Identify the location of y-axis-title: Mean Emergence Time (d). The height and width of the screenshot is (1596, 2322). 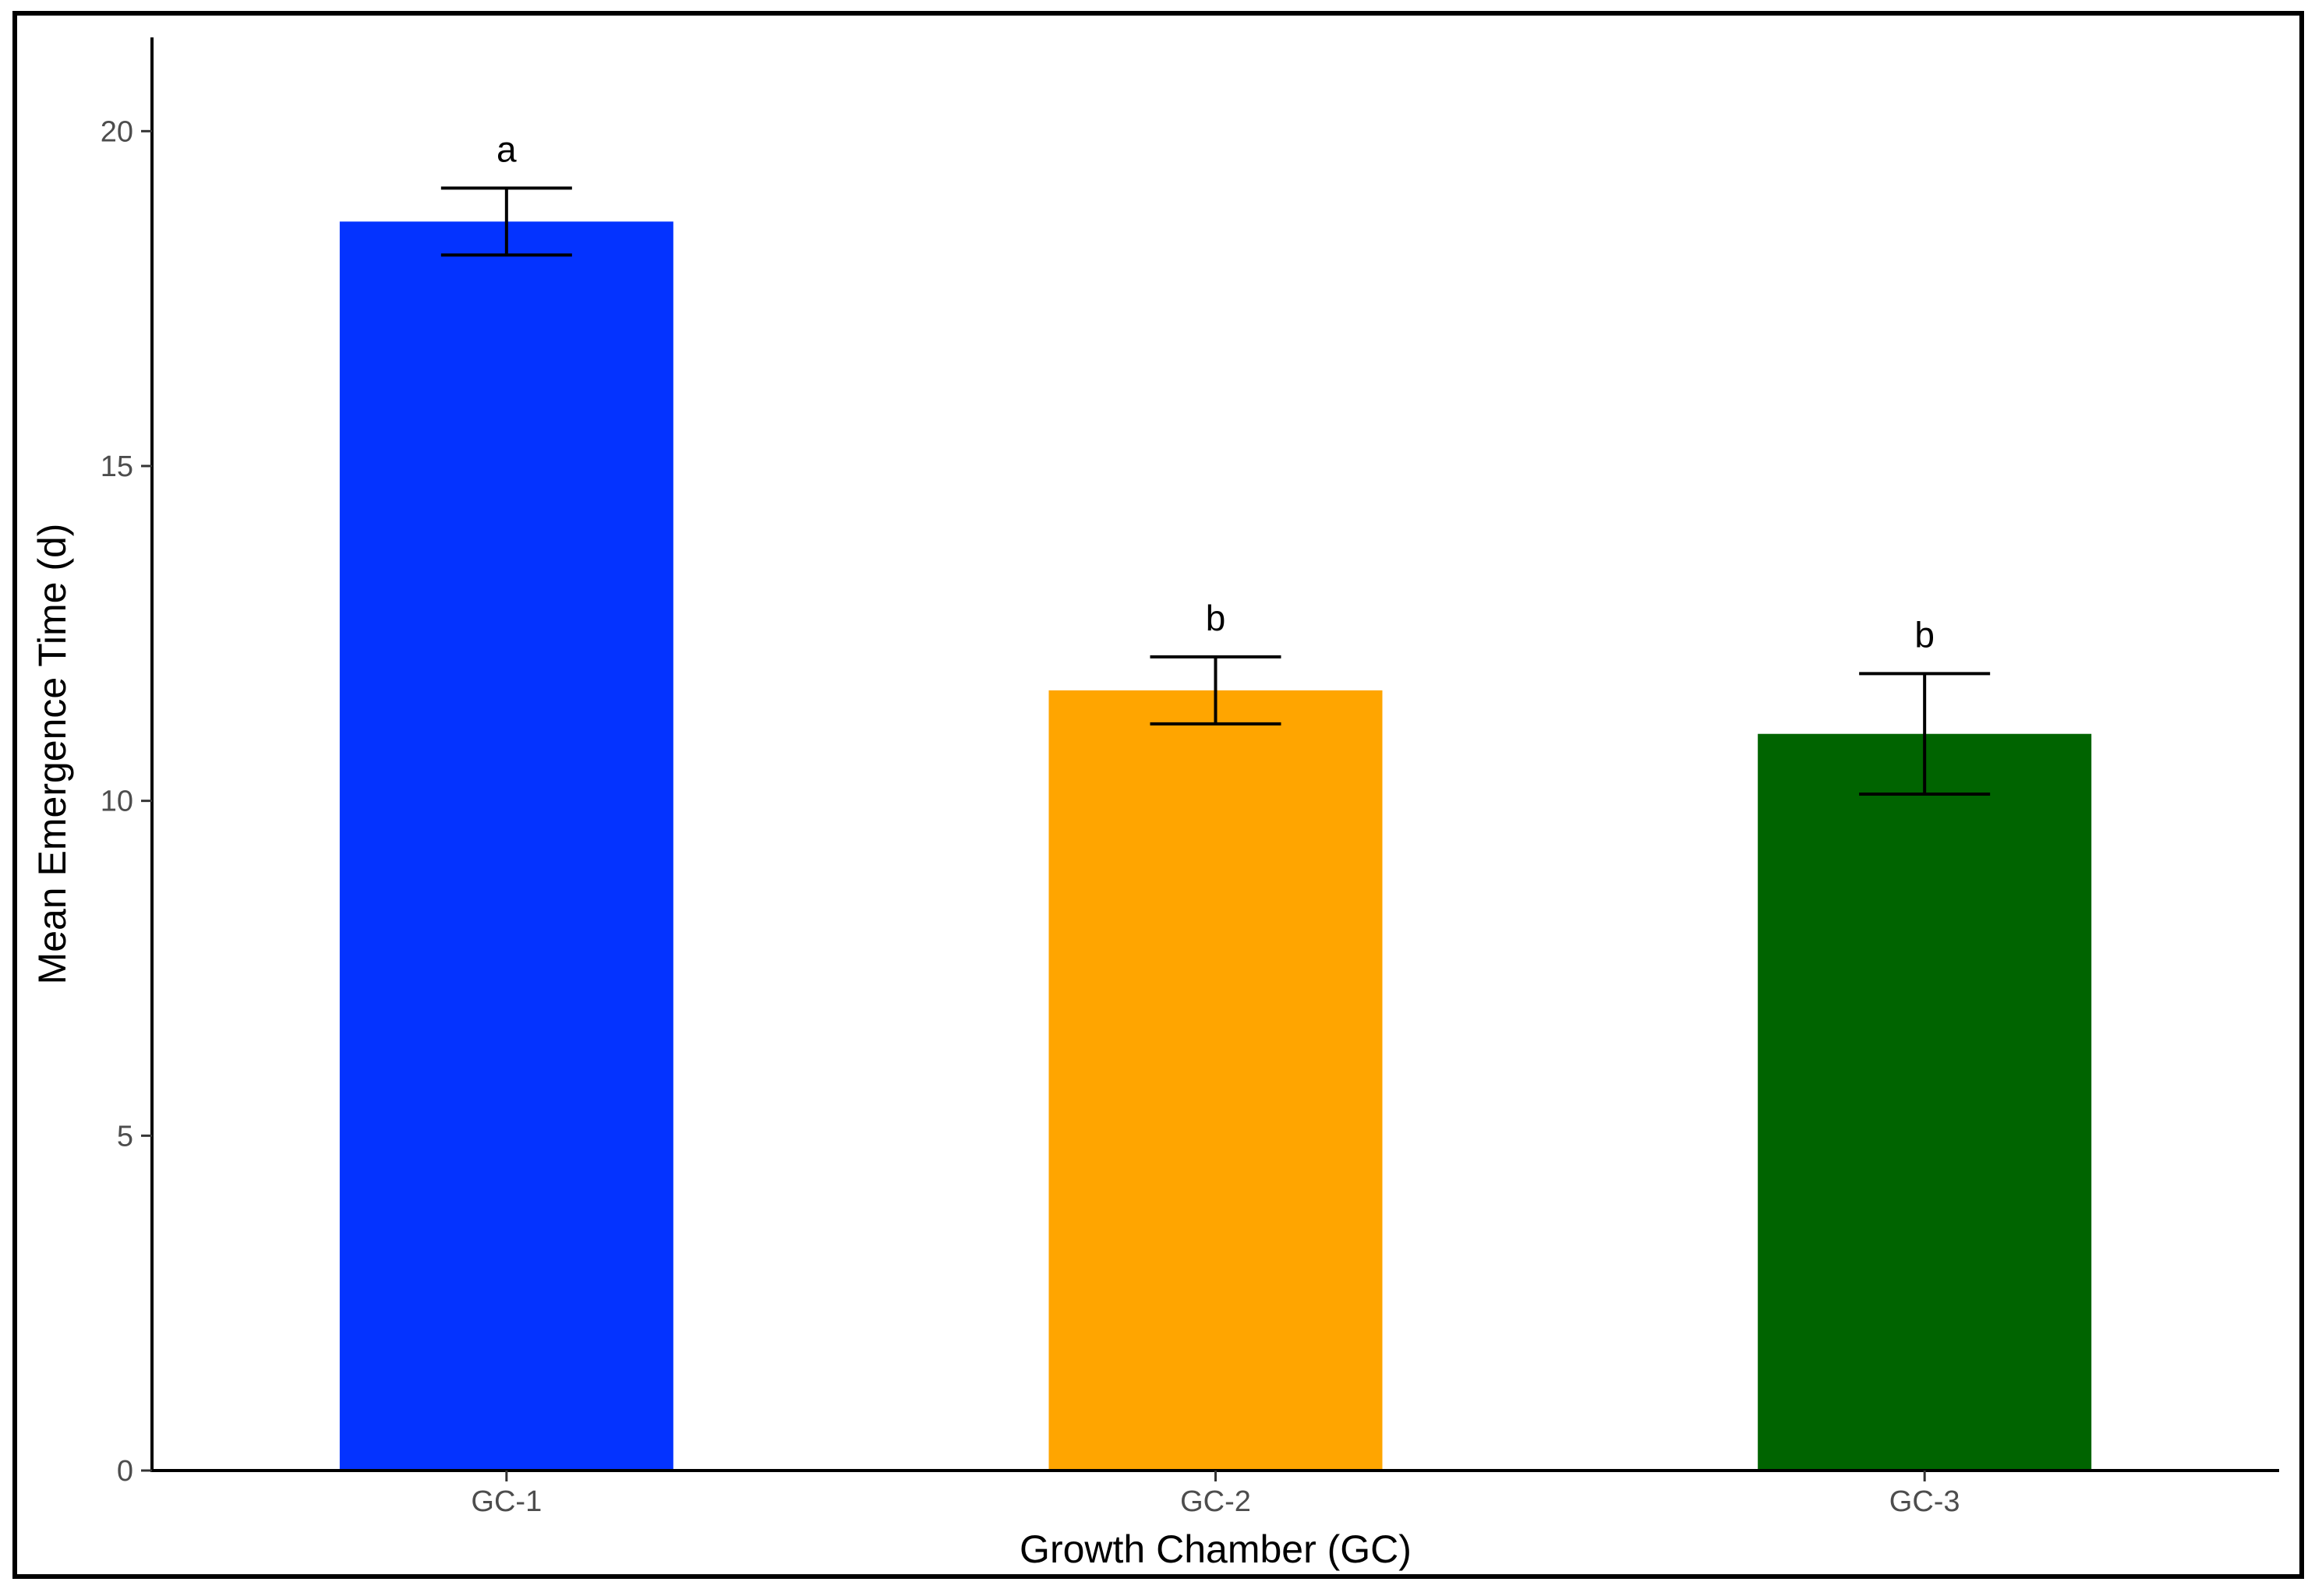
(52, 754).